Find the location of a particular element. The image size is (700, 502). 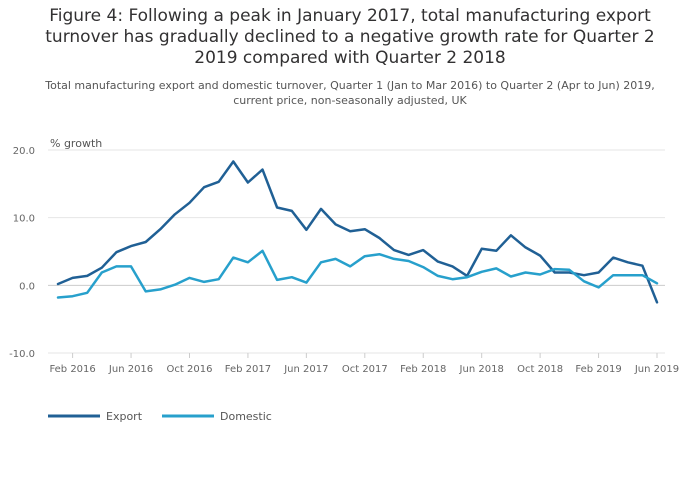

legend-item-export: Export is located at coordinates (95, 416).